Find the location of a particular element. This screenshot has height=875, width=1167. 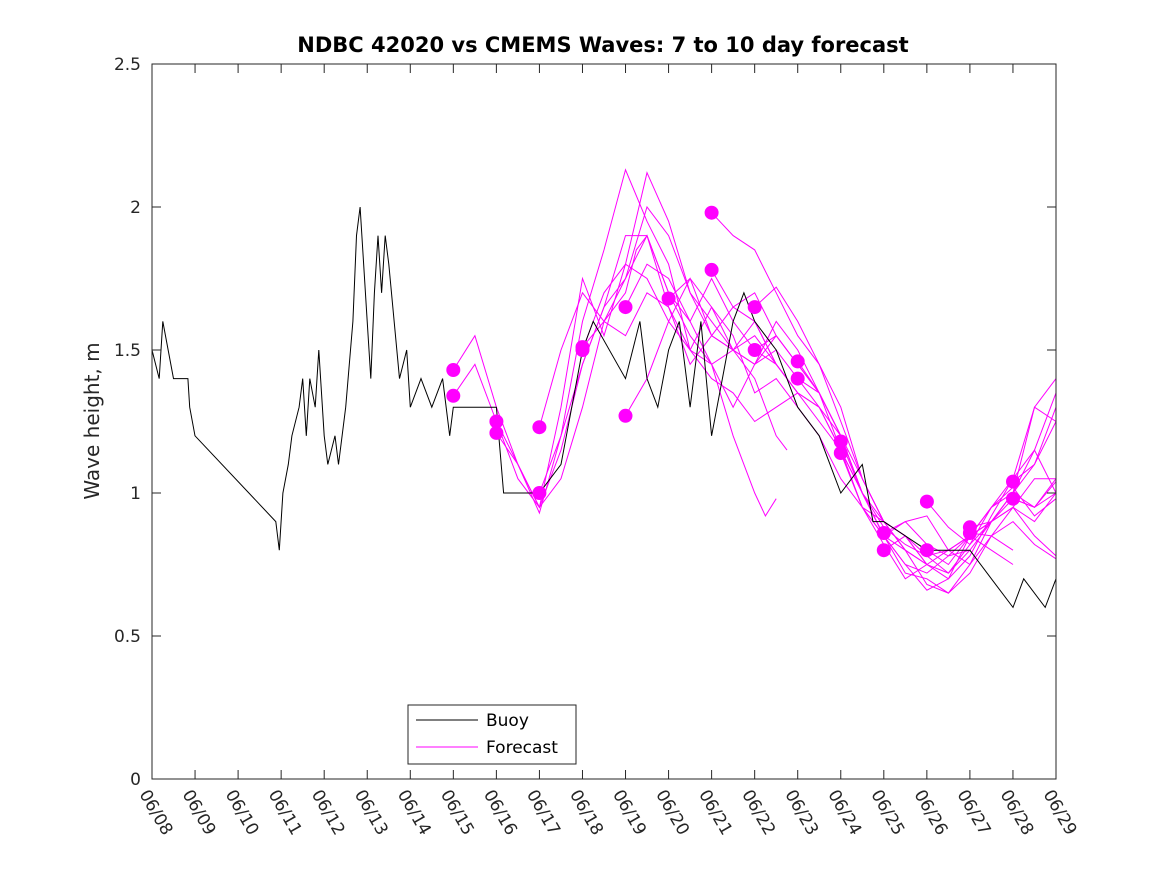

y-tick-label: 0.5 is located at coordinates (127, 637).